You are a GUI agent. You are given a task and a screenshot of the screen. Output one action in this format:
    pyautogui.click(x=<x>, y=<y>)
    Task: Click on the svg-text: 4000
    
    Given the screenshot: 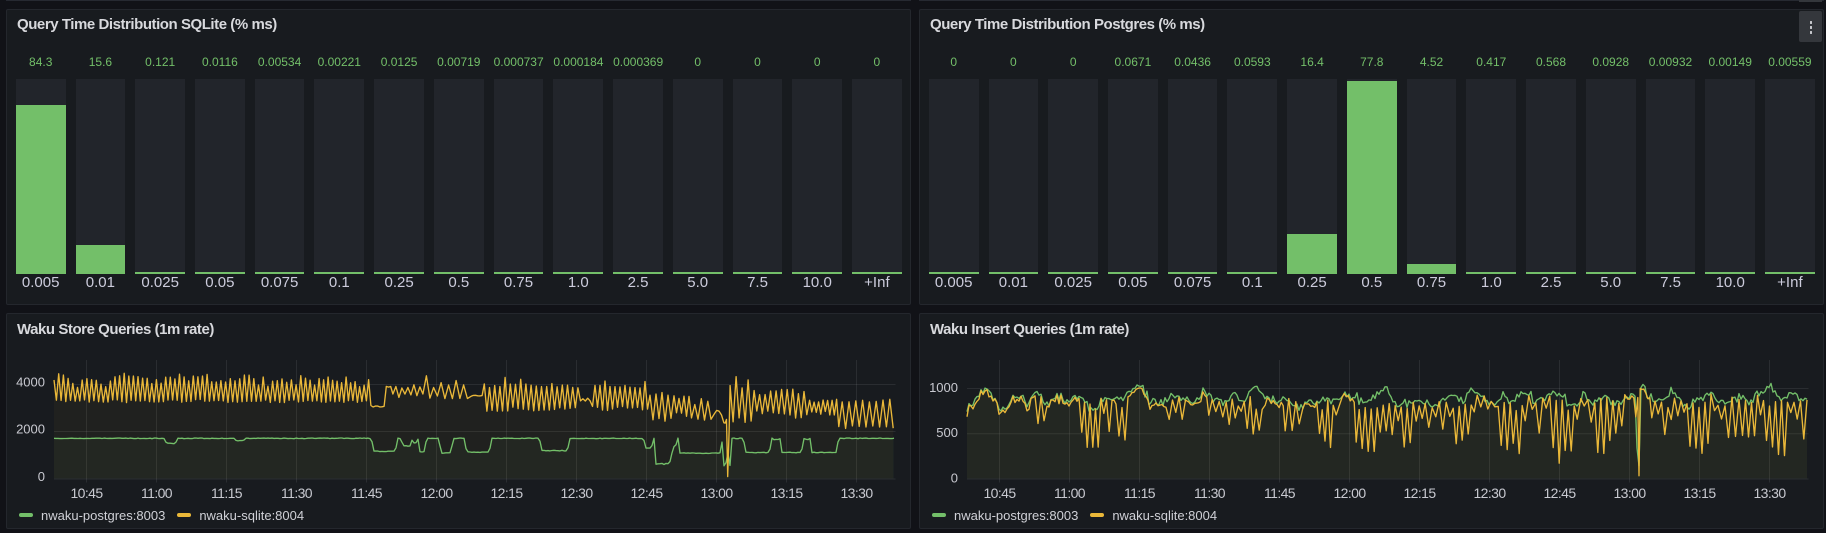 What is the action you would take?
    pyautogui.click(x=30, y=382)
    